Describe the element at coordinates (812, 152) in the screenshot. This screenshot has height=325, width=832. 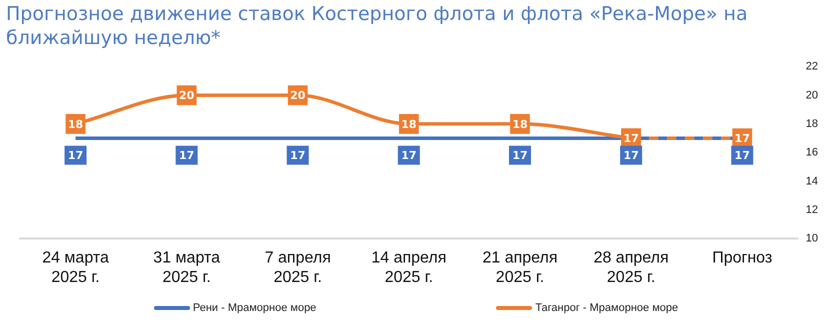
I see `y-tick-label: 16` at that location.